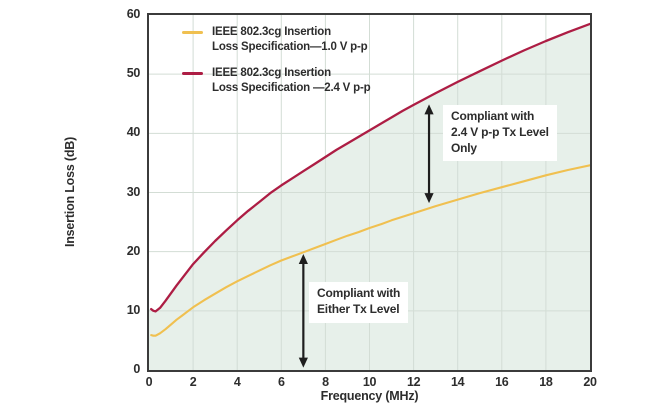  What do you see at coordinates (149, 382) in the screenshot?
I see `x-tick-label: 0` at bounding box center [149, 382].